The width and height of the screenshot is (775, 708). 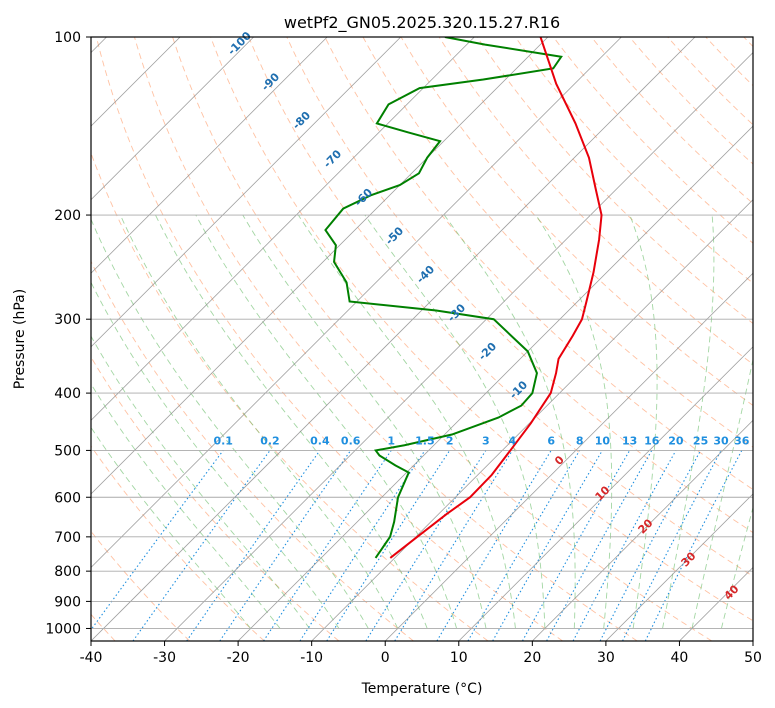 I want to click on mixing-ratio-label: 13, so click(x=629, y=440).